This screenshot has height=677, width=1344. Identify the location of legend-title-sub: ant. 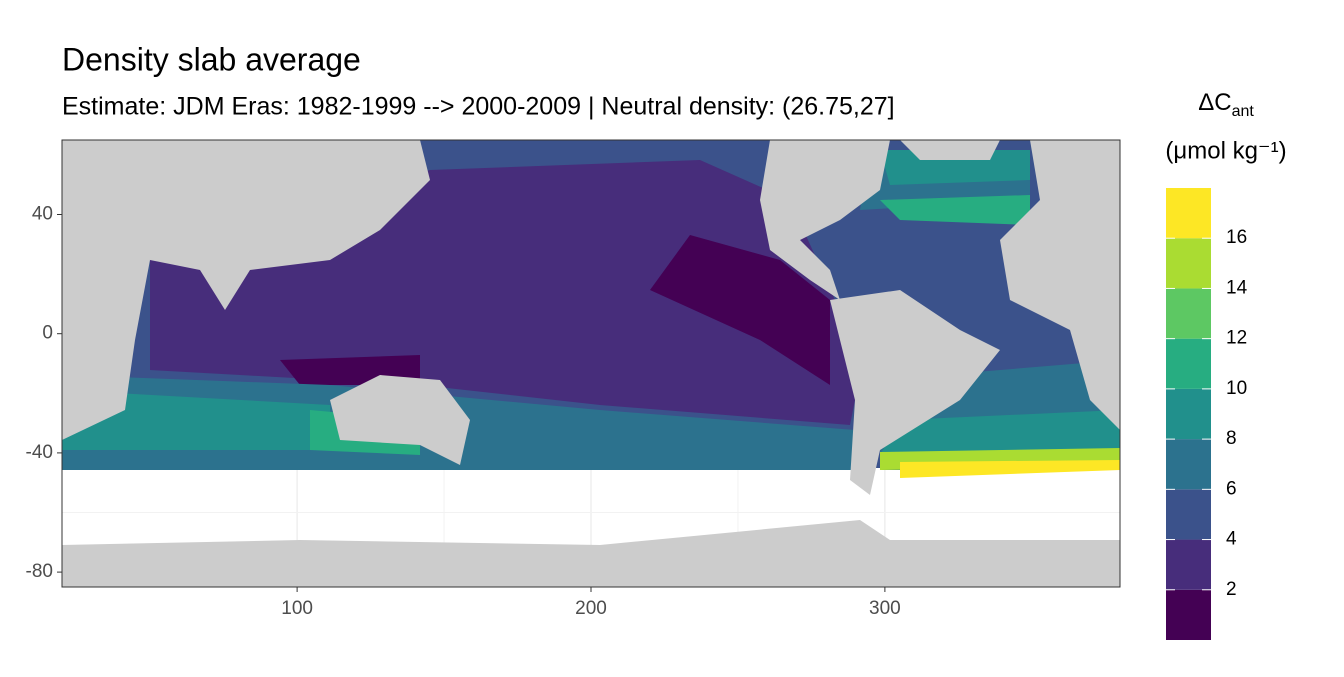
(1243, 111).